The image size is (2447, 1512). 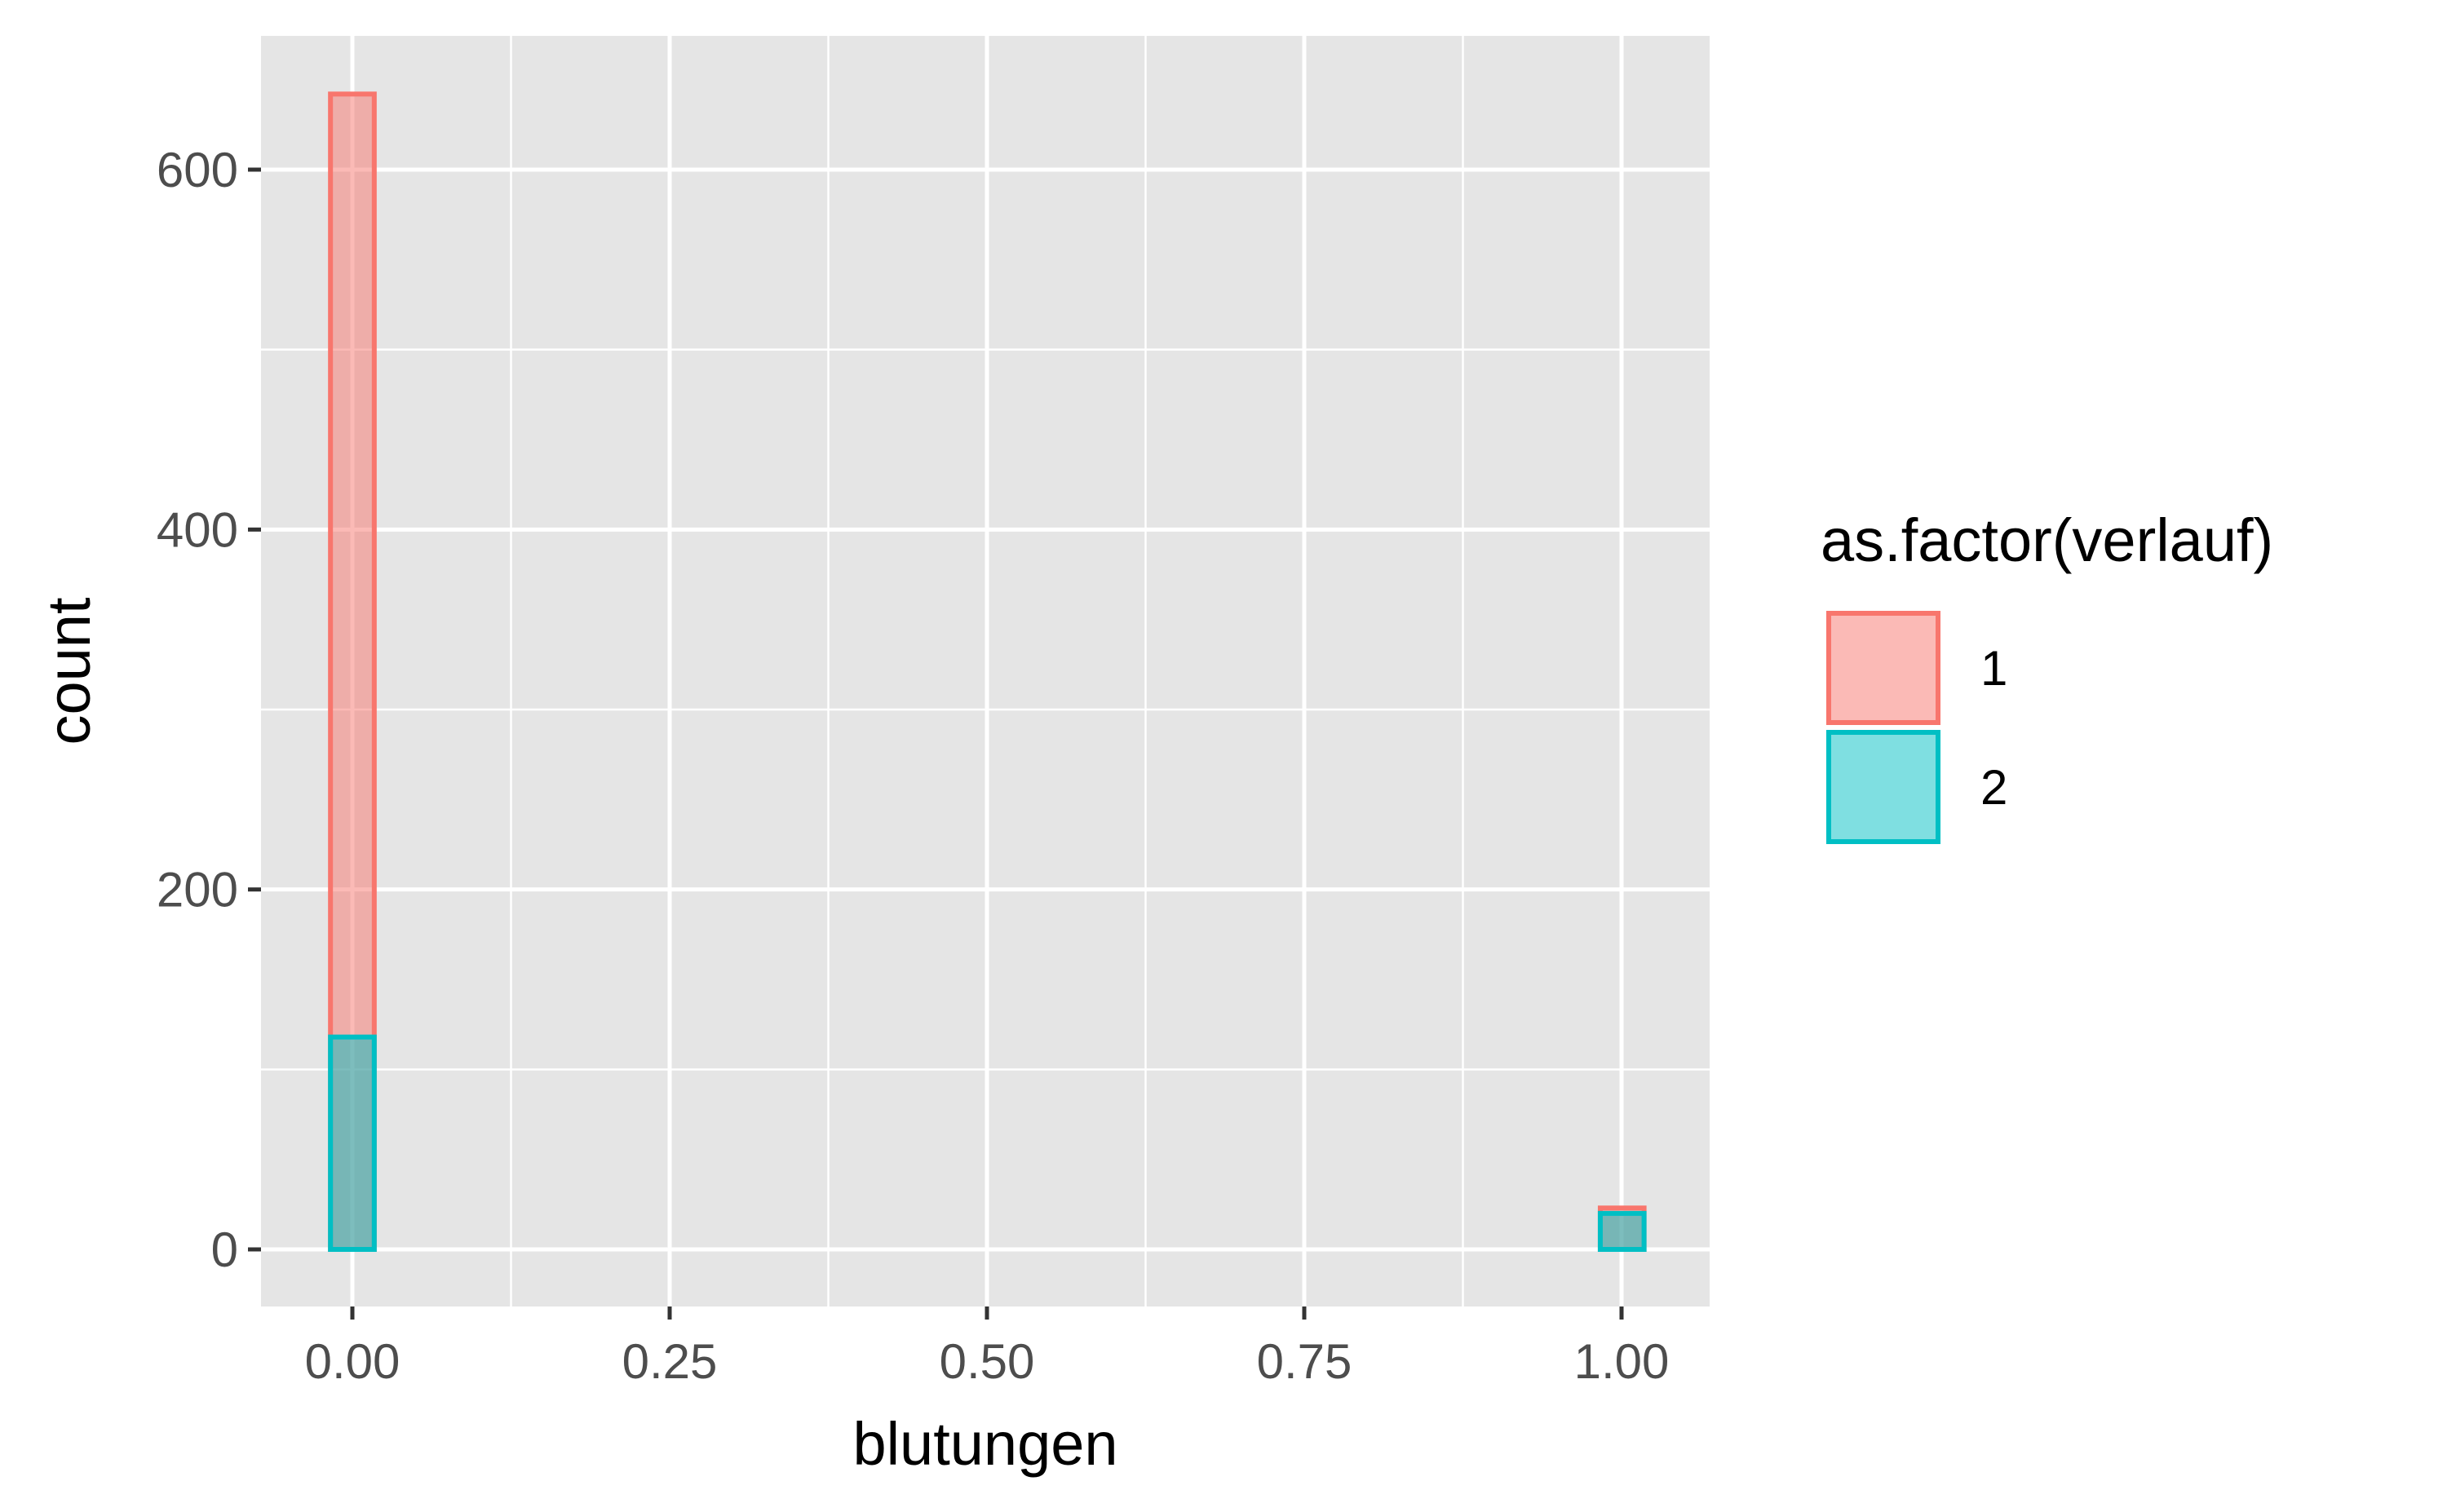 I want to click on x-tick-label: 0.25, so click(x=670, y=1361).